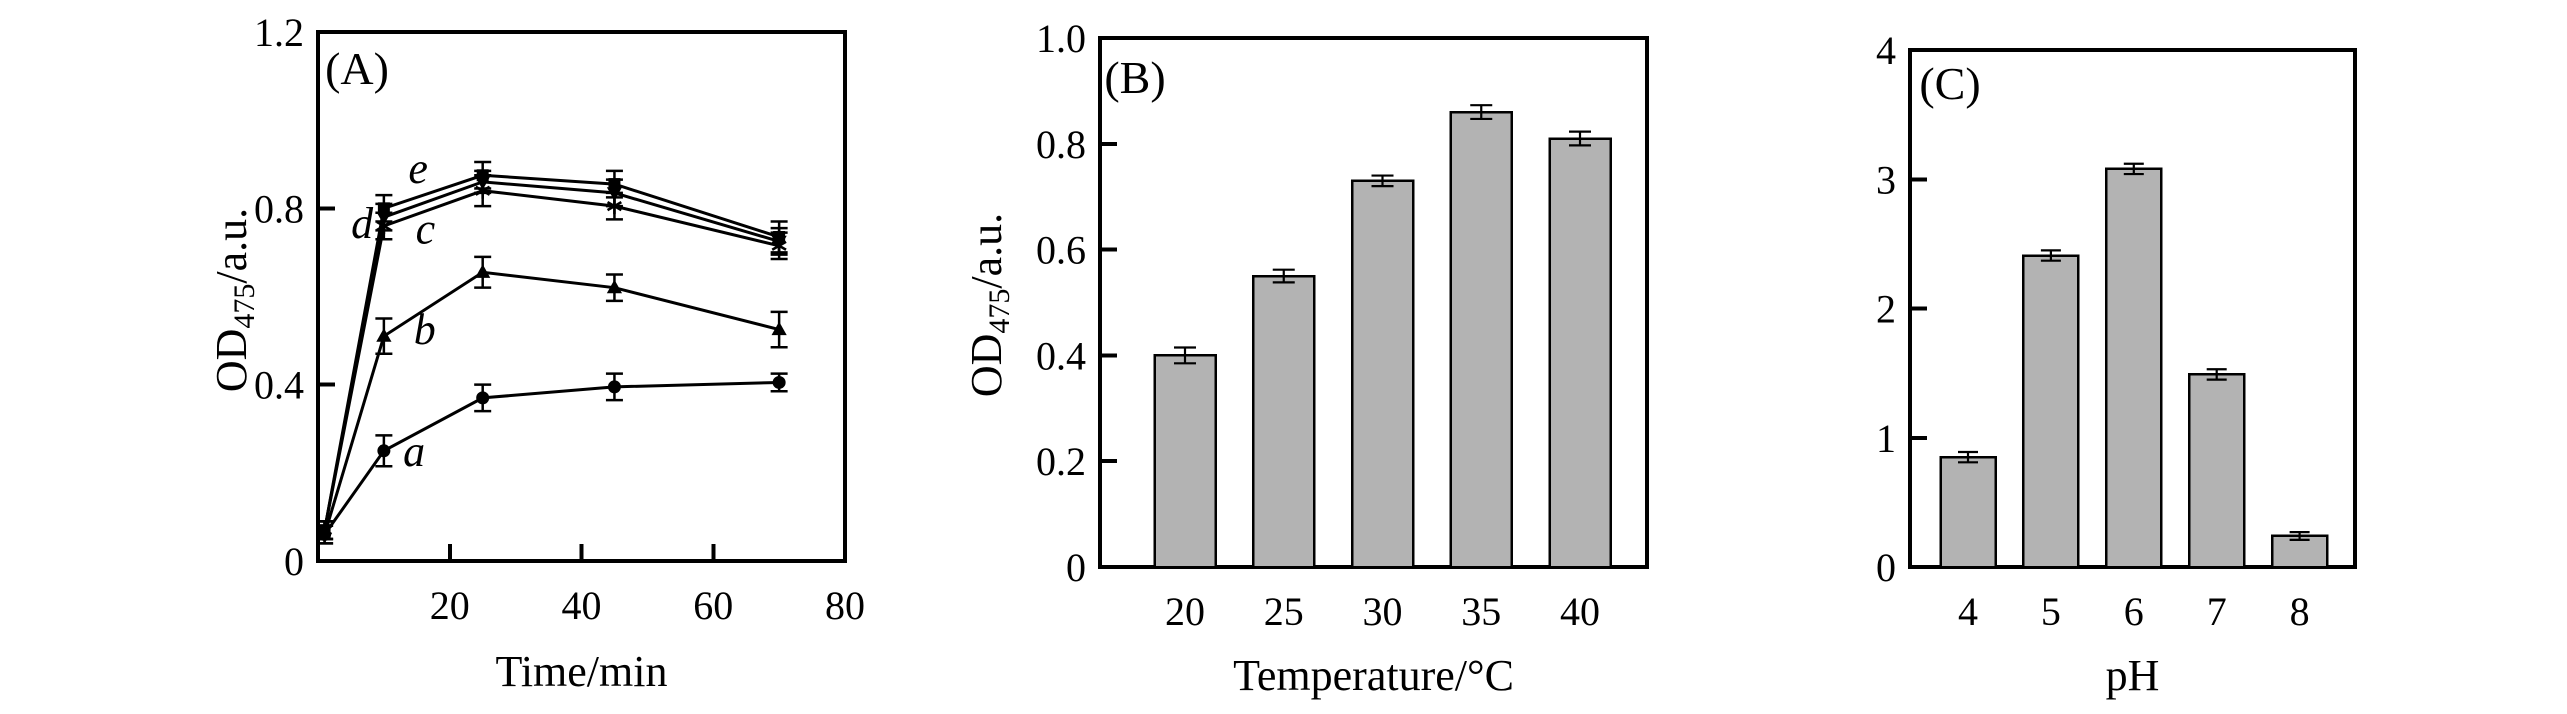  Describe the element at coordinates (2300, 611) in the screenshot. I see `x-tick-label: 8` at that location.